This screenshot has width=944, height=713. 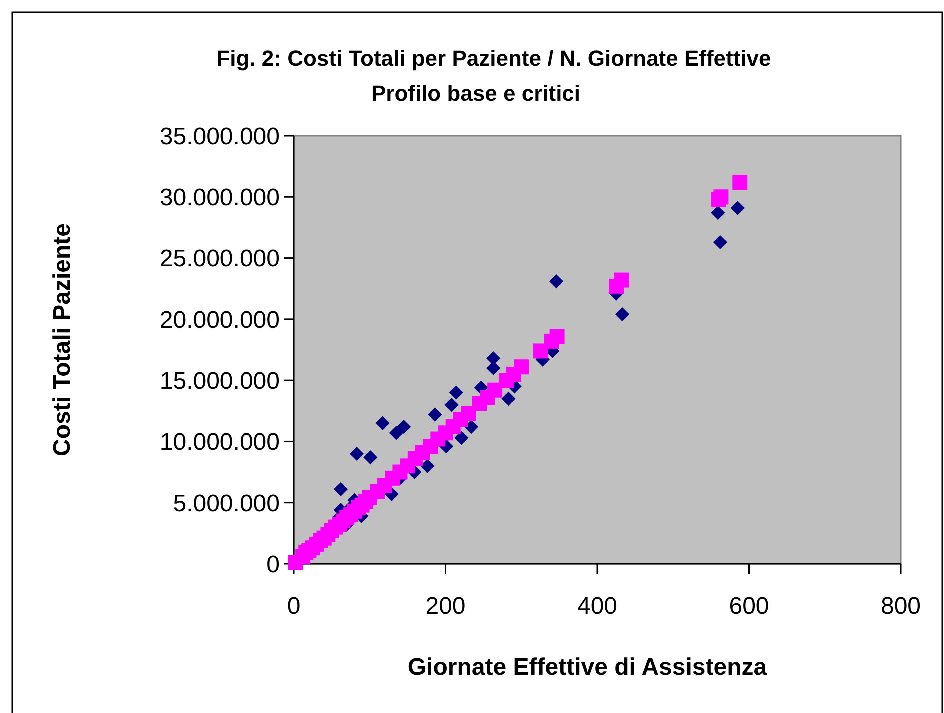 I want to click on y-tick-label: 10.000.000, so click(x=220, y=442).